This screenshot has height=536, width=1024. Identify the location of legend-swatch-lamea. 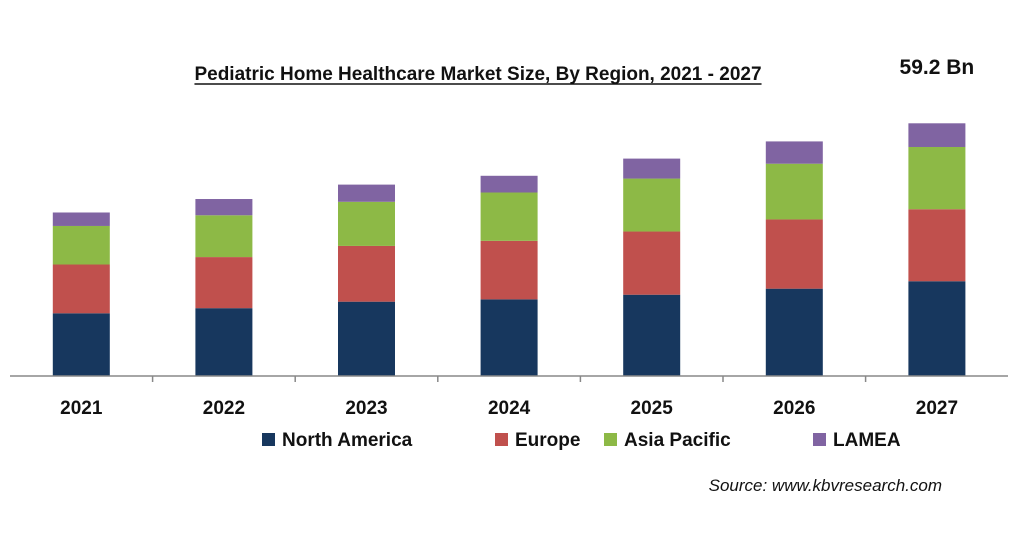
(819, 439).